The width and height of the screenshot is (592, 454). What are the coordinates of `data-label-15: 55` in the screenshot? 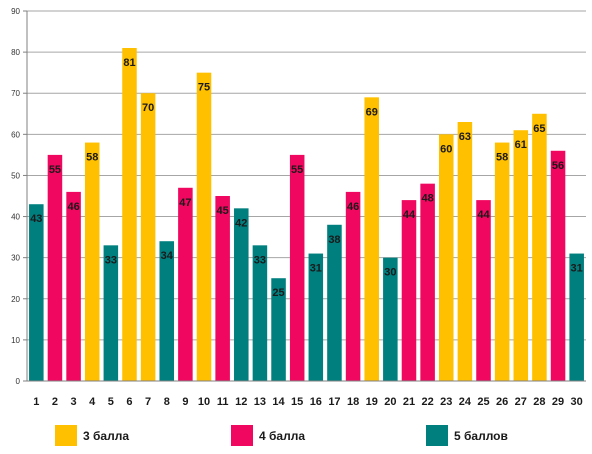 It's located at (297, 170).